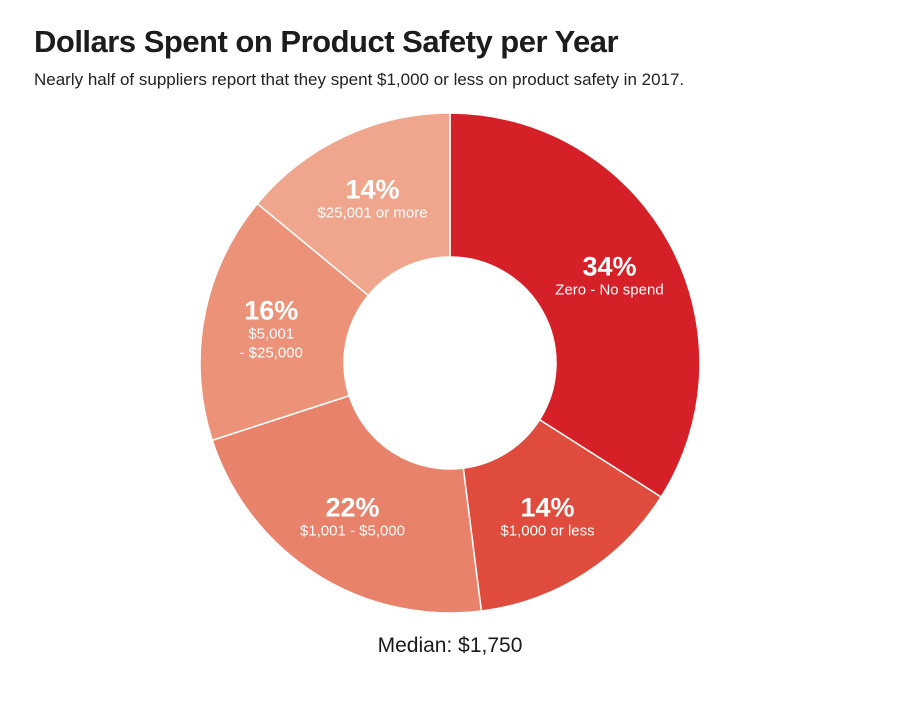  I want to click on slice-value-label: 16%, so click(271, 310).